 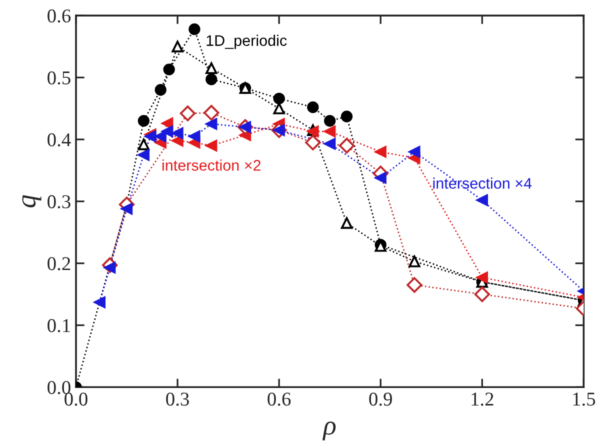 What do you see at coordinates (246, 41) in the screenshot?
I see `series-label: 1D_periodic` at bounding box center [246, 41].